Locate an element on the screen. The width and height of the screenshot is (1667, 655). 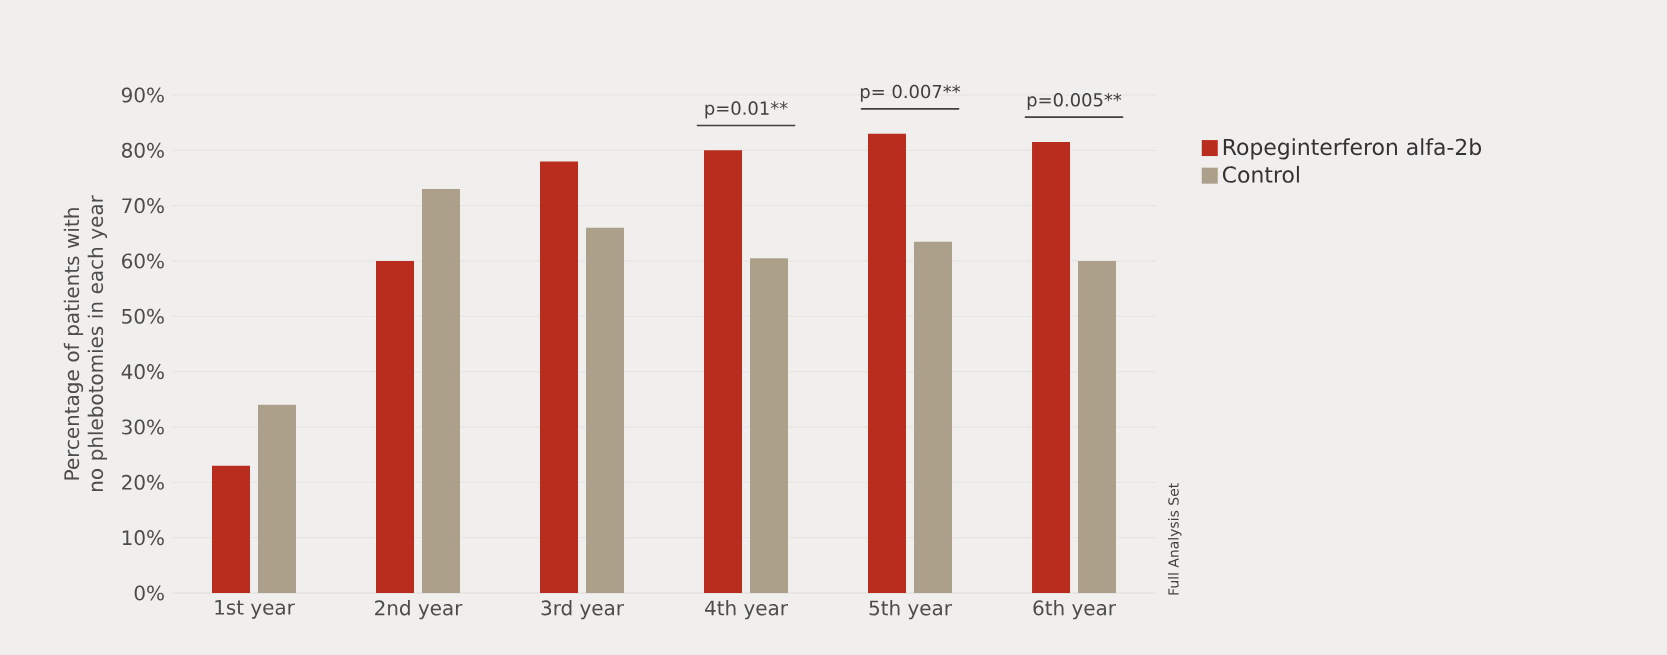
x-tick-label: 2nd year is located at coordinates (419, 610).